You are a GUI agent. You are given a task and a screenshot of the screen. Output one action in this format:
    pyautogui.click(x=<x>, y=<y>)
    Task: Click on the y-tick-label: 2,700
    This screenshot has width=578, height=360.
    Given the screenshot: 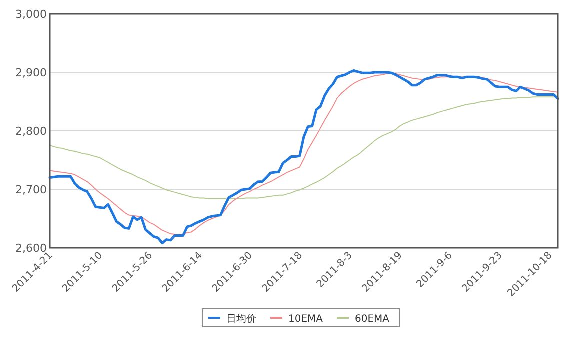 What is the action you would take?
    pyautogui.click(x=31, y=190)
    